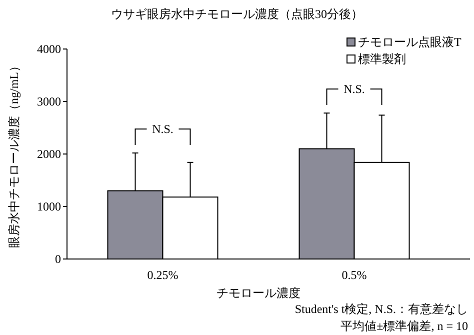  Describe the element at coordinates (404, 326) in the screenshot. I see `text: 平均値±標準偏差, n = 10` at that location.